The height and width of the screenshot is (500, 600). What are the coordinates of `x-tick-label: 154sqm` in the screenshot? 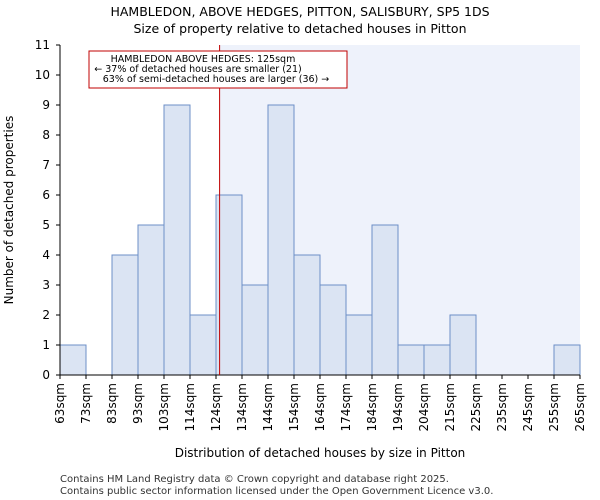 It's located at (294, 407).